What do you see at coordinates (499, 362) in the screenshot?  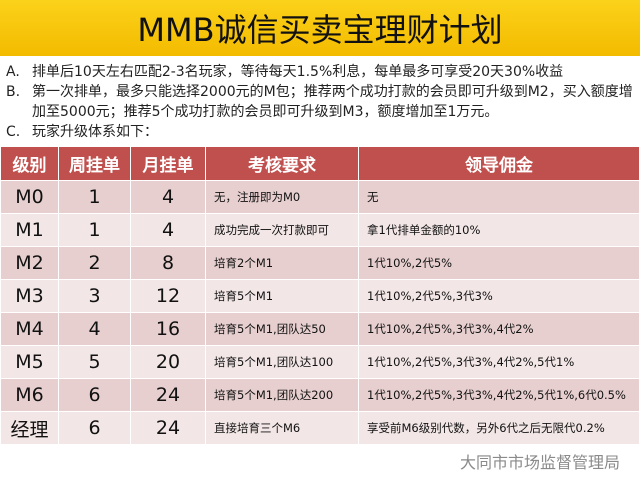 I see `cell-commission: 1代10%,2代5%,3代3%,4代2%,5代1%` at bounding box center [499, 362].